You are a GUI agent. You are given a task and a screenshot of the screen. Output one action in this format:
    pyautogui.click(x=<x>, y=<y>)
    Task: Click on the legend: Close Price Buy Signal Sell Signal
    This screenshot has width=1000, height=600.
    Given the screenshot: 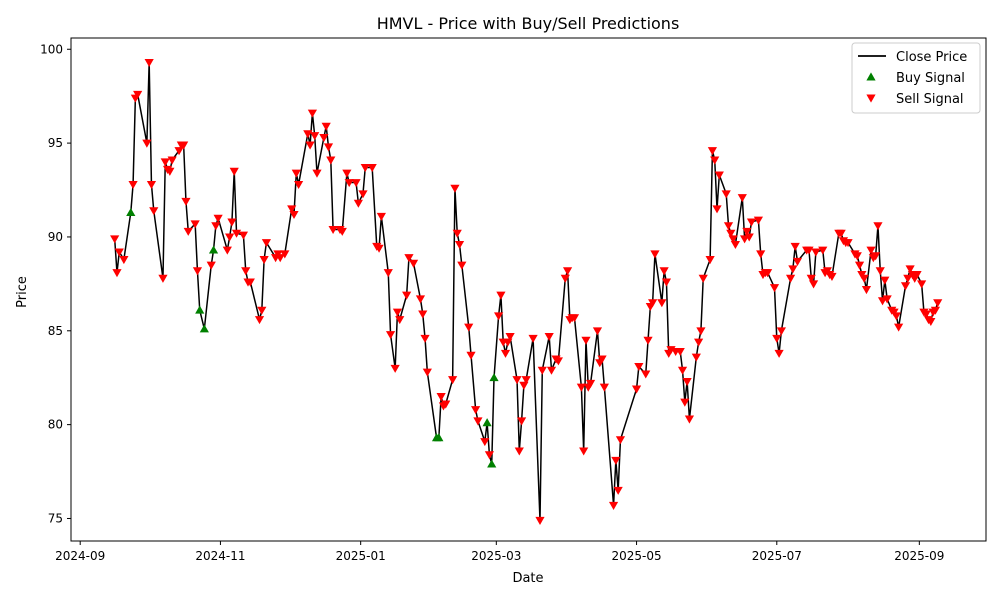 What is the action you would take?
    pyautogui.click(x=916, y=78)
    